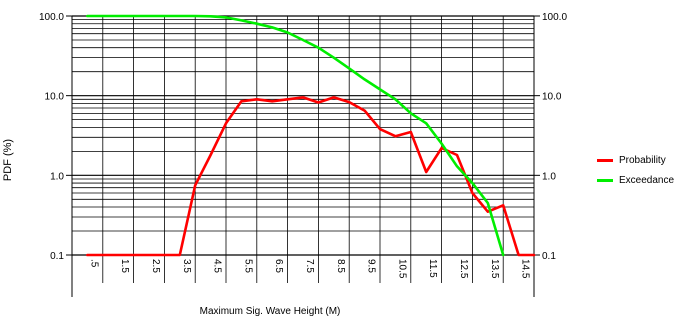  What do you see at coordinates (155, 266) in the screenshot?
I see `x-tick-label: 2.5` at bounding box center [155, 266].